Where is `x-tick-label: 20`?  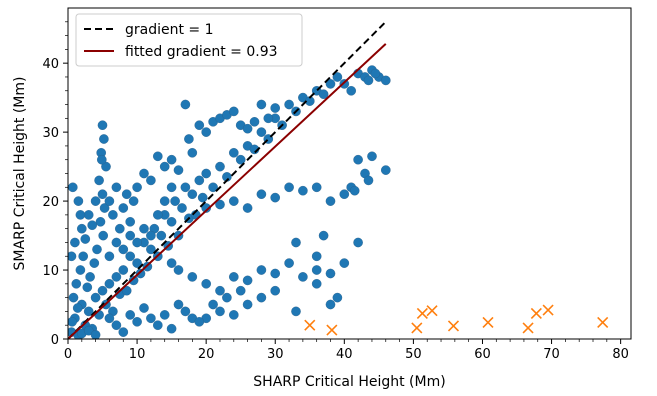 x-tick-label: 20 is located at coordinates (206, 354).